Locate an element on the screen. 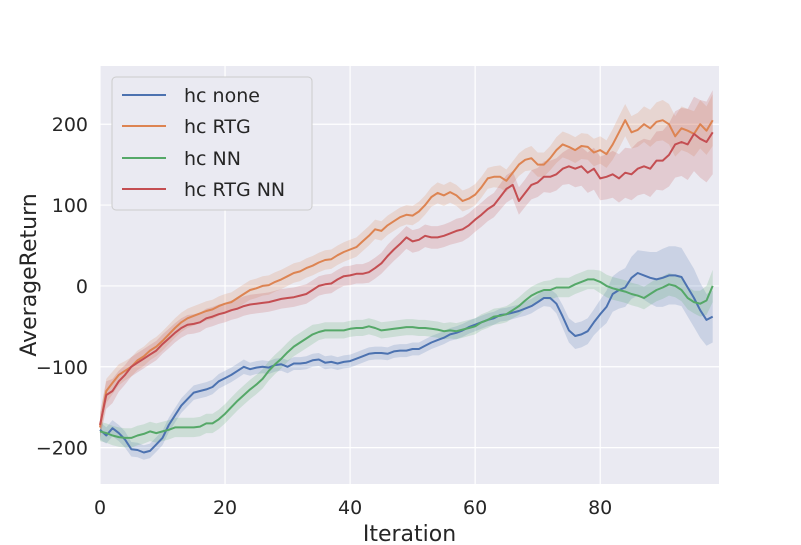 The width and height of the screenshot is (801, 545). x-tick-label: 0 is located at coordinates (100, 508).